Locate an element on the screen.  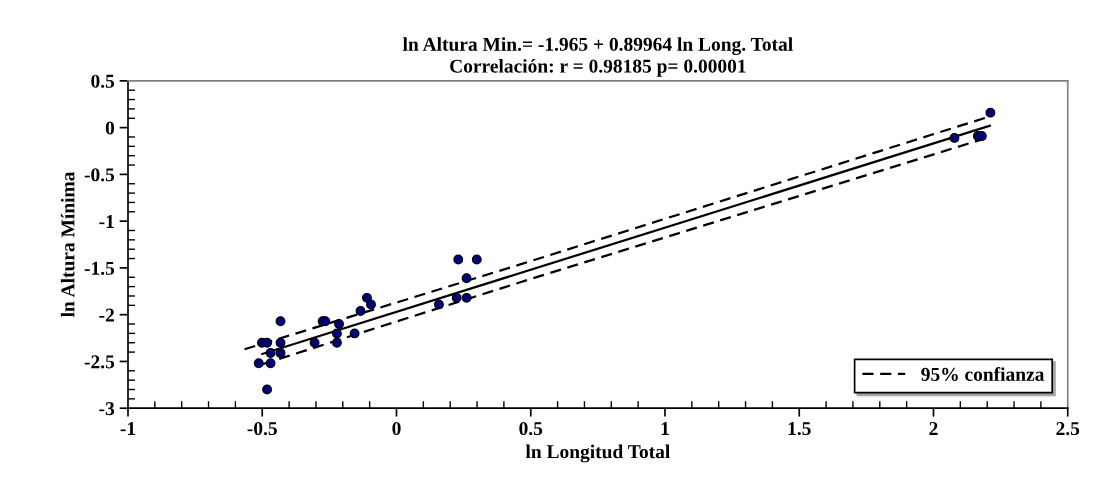
x-tick-label: -1 is located at coordinates (128, 428).